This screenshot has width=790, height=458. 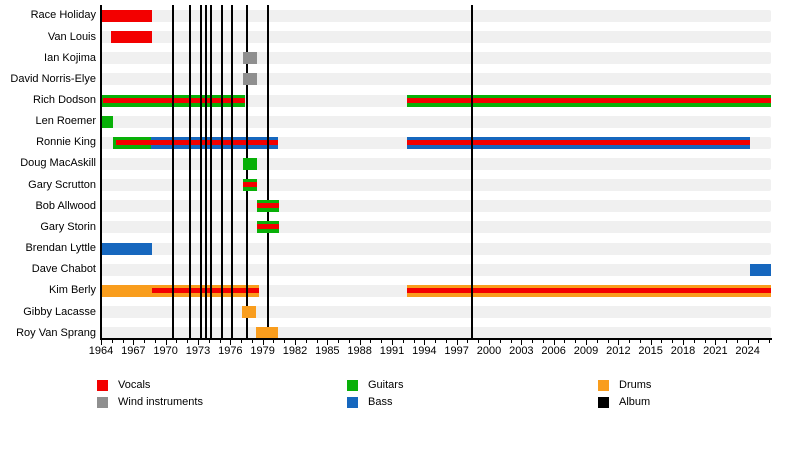 I want to click on axis-tick-label: 2012, so click(x=618, y=351).